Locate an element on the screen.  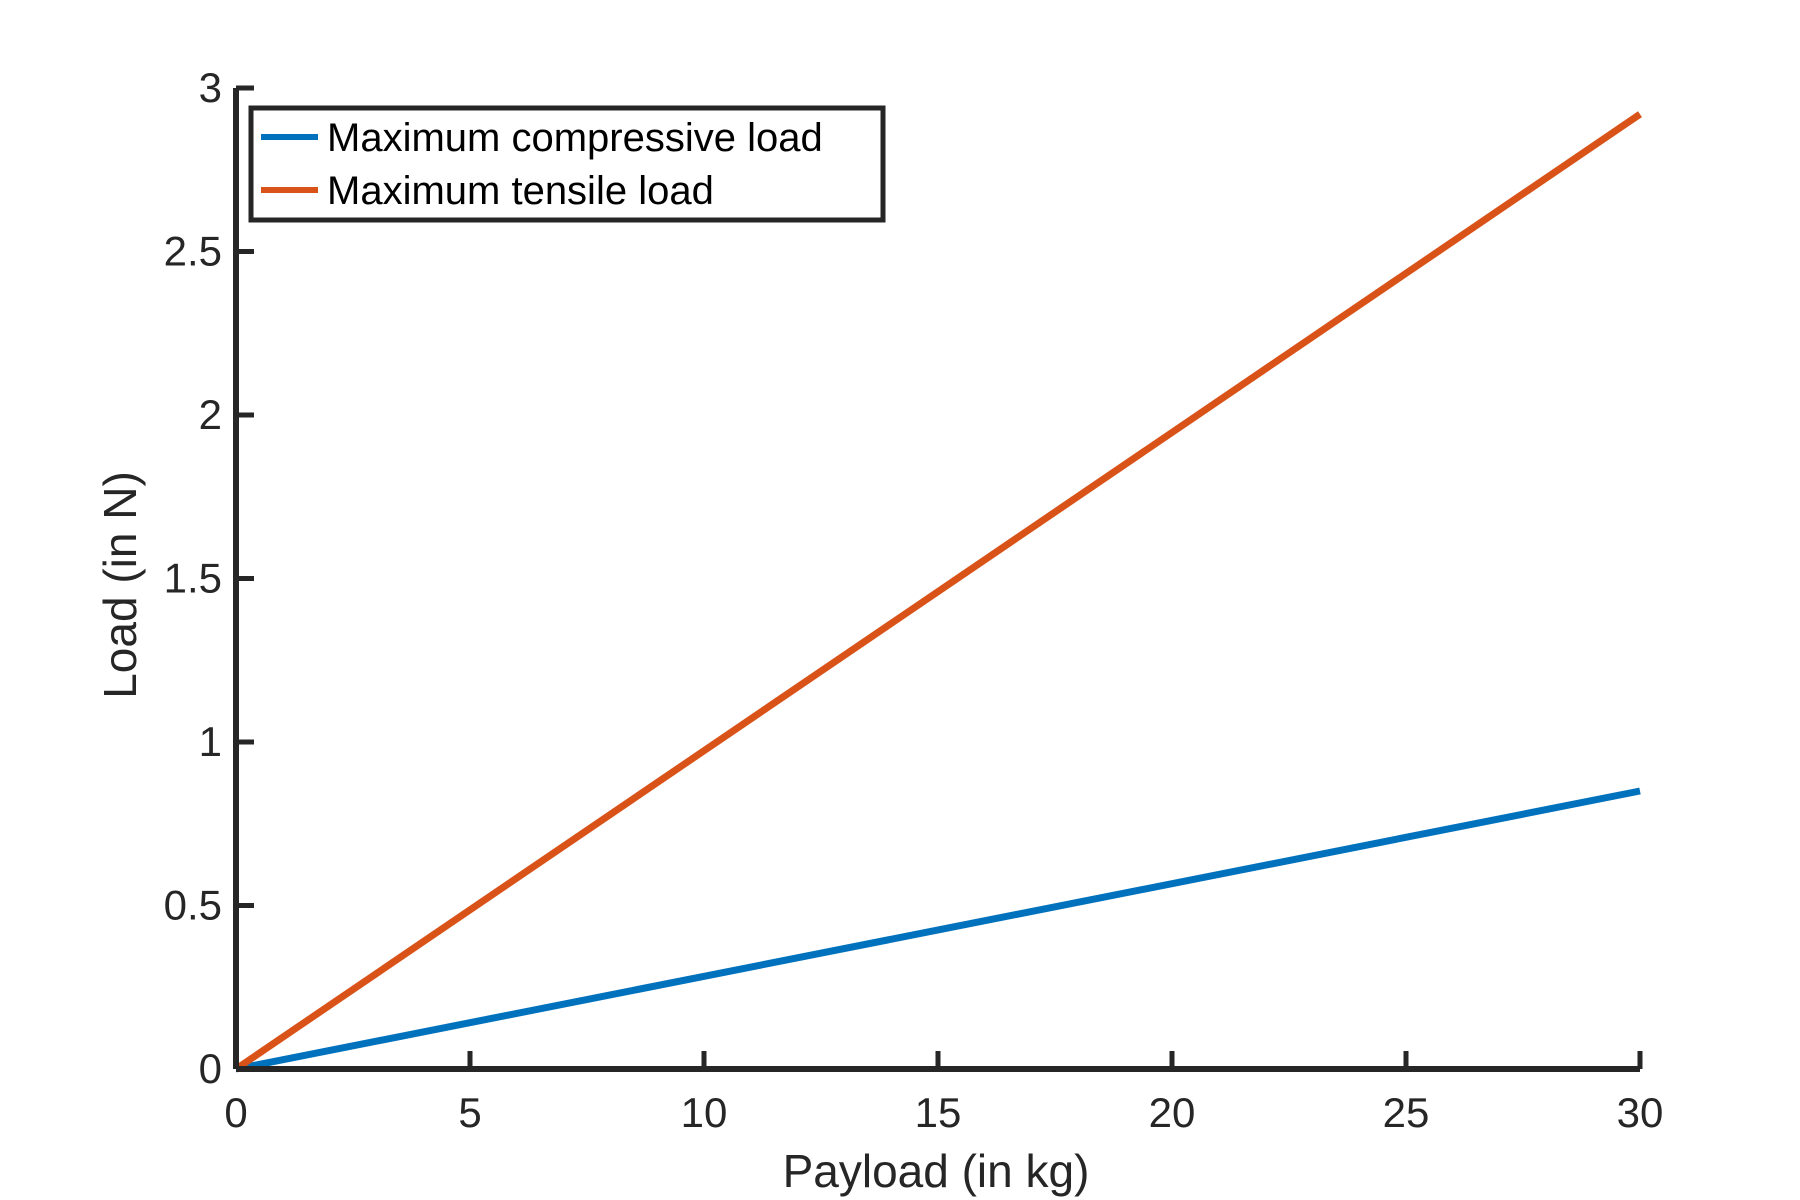
legend-label-tensile: Maximum tensile load is located at coordinates (520, 191).